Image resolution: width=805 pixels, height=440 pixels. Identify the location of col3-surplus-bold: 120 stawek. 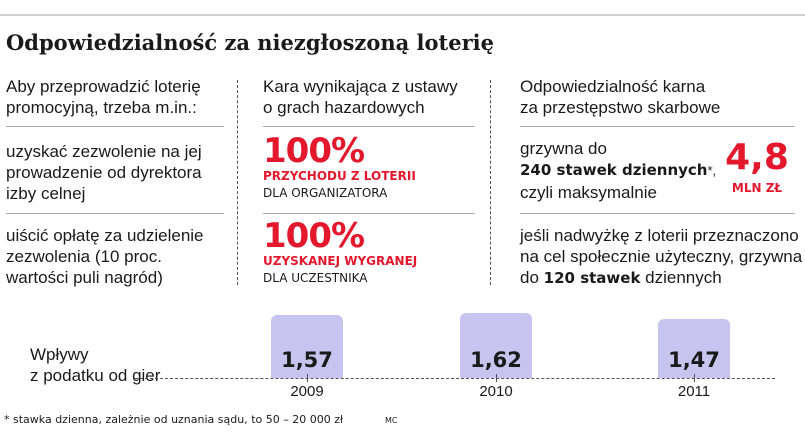
(592, 278).